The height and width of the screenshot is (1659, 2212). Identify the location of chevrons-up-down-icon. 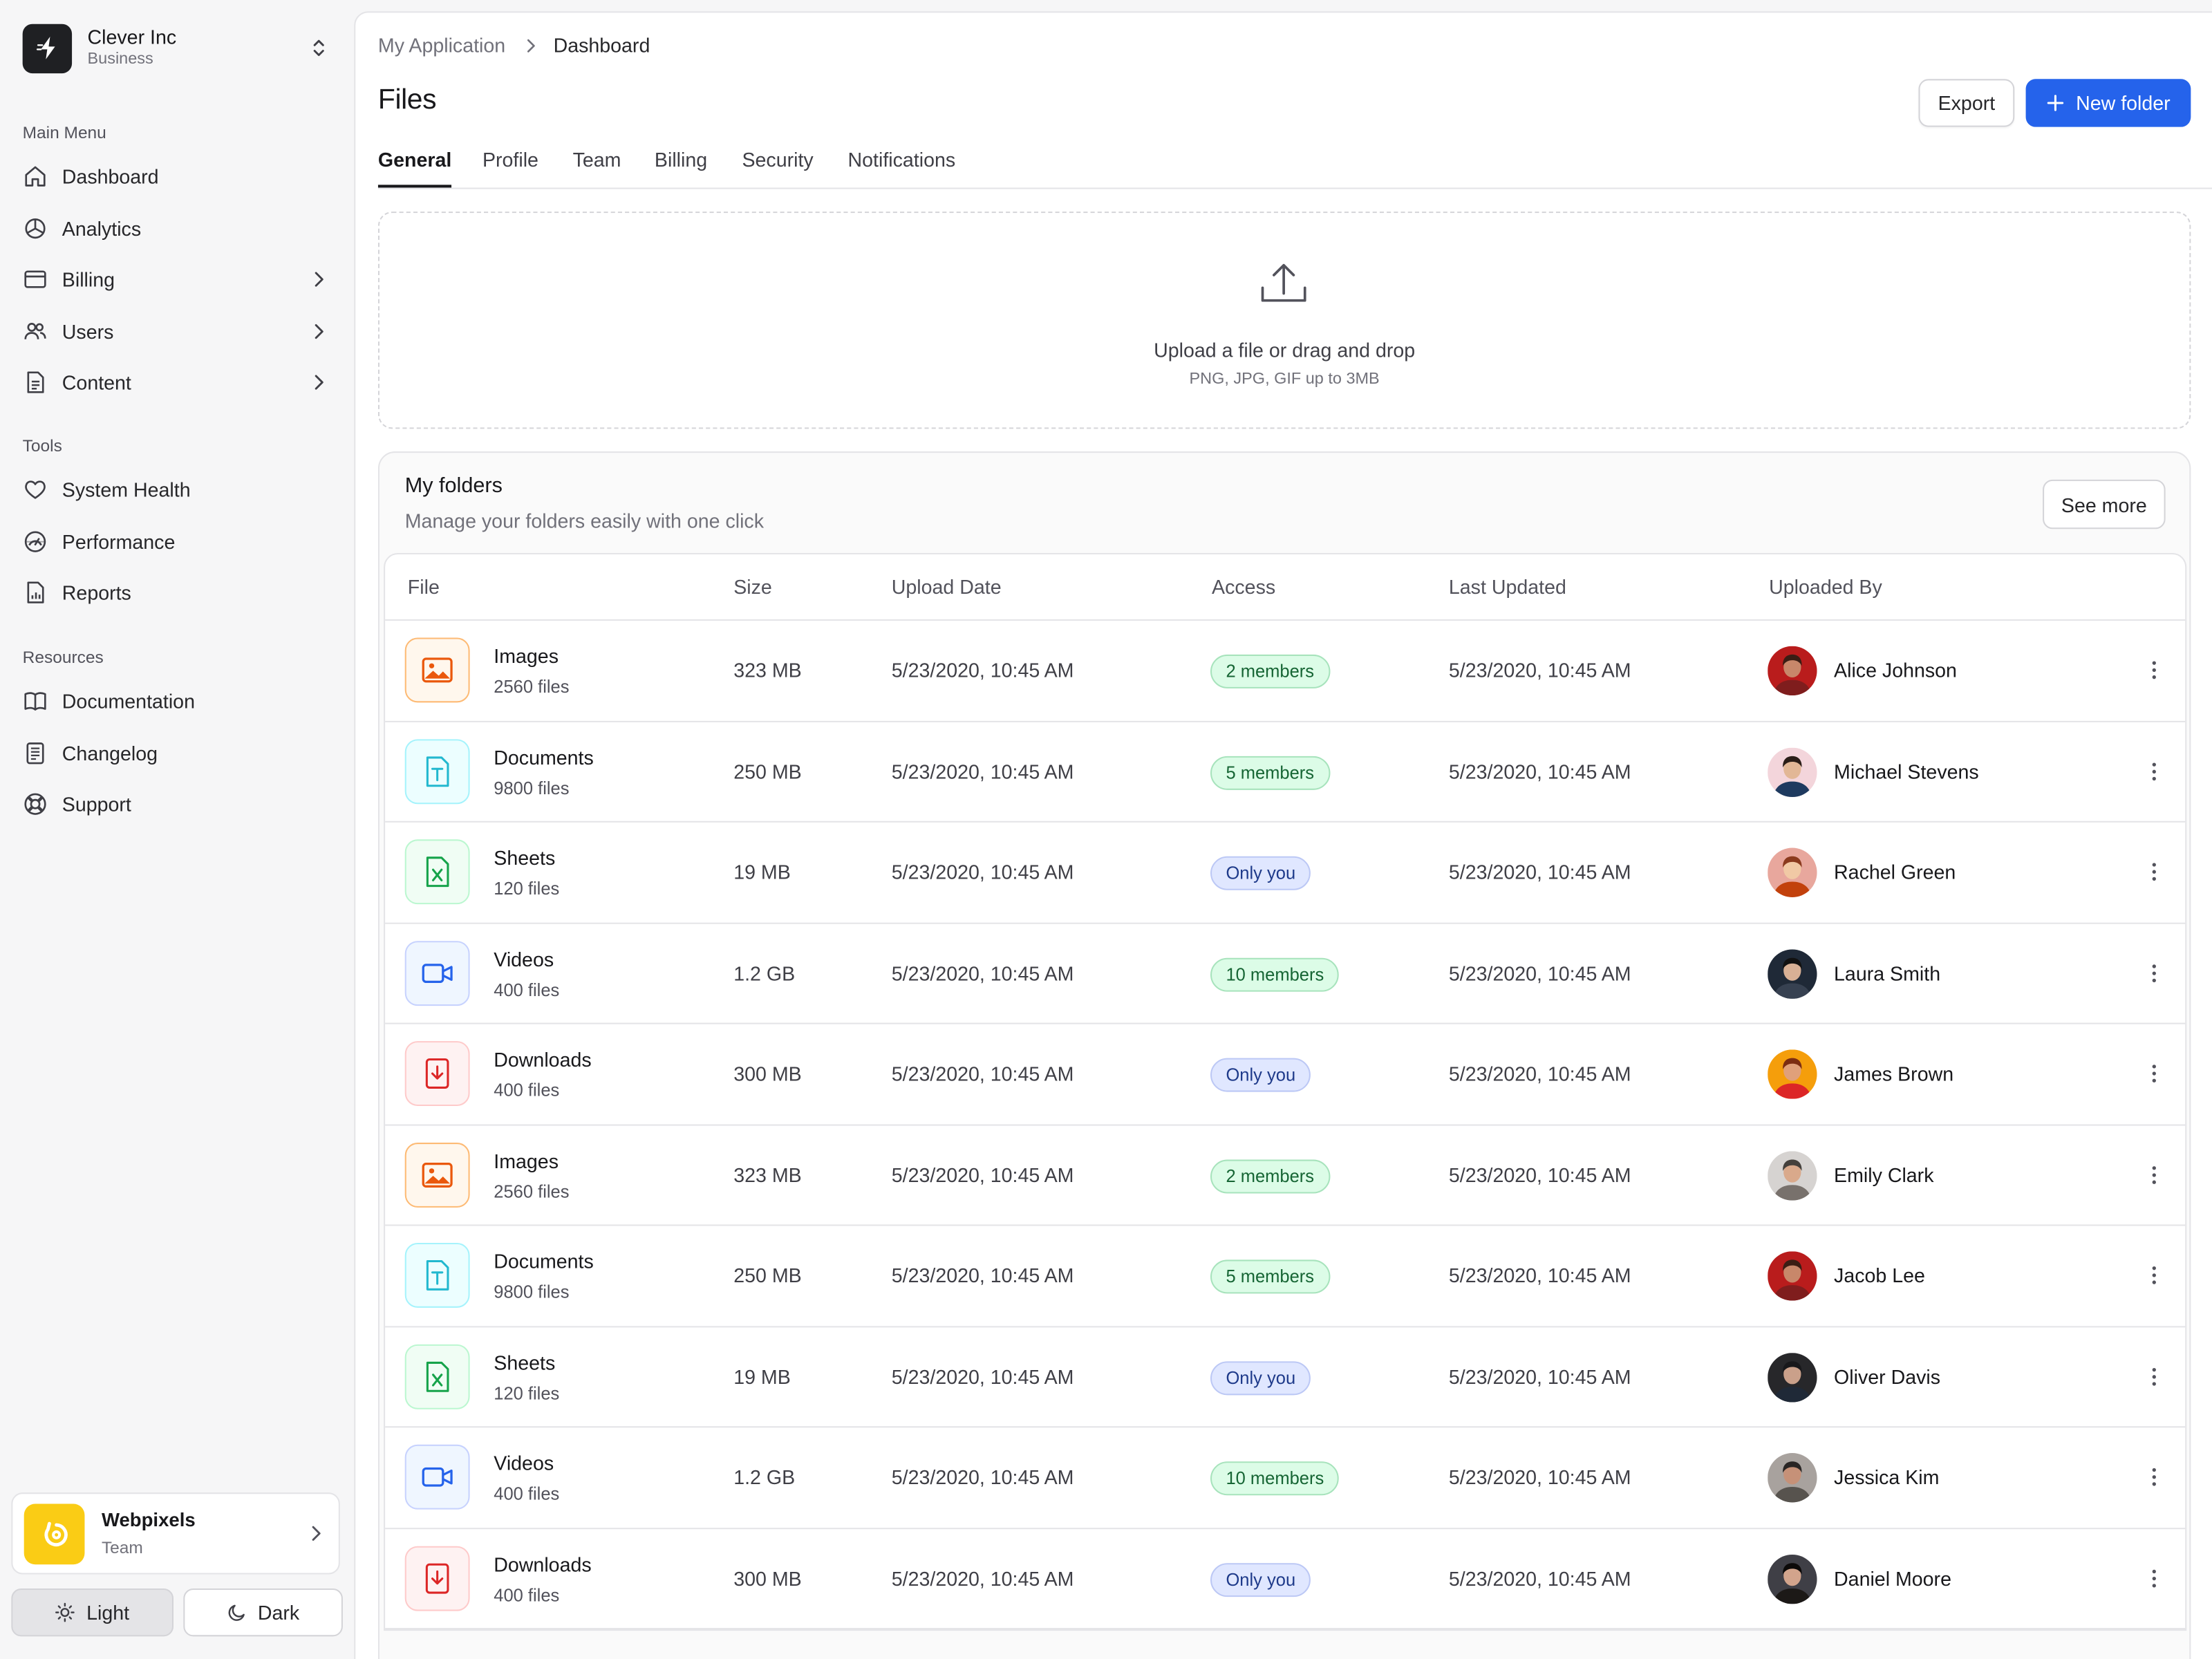
(319, 48).